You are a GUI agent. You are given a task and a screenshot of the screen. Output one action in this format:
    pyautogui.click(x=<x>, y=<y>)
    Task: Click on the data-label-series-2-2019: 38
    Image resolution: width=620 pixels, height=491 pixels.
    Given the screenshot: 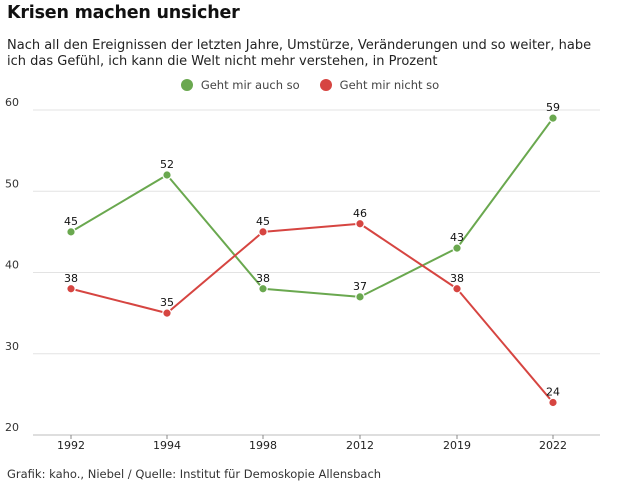 What is the action you would take?
    pyautogui.click(x=457, y=278)
    